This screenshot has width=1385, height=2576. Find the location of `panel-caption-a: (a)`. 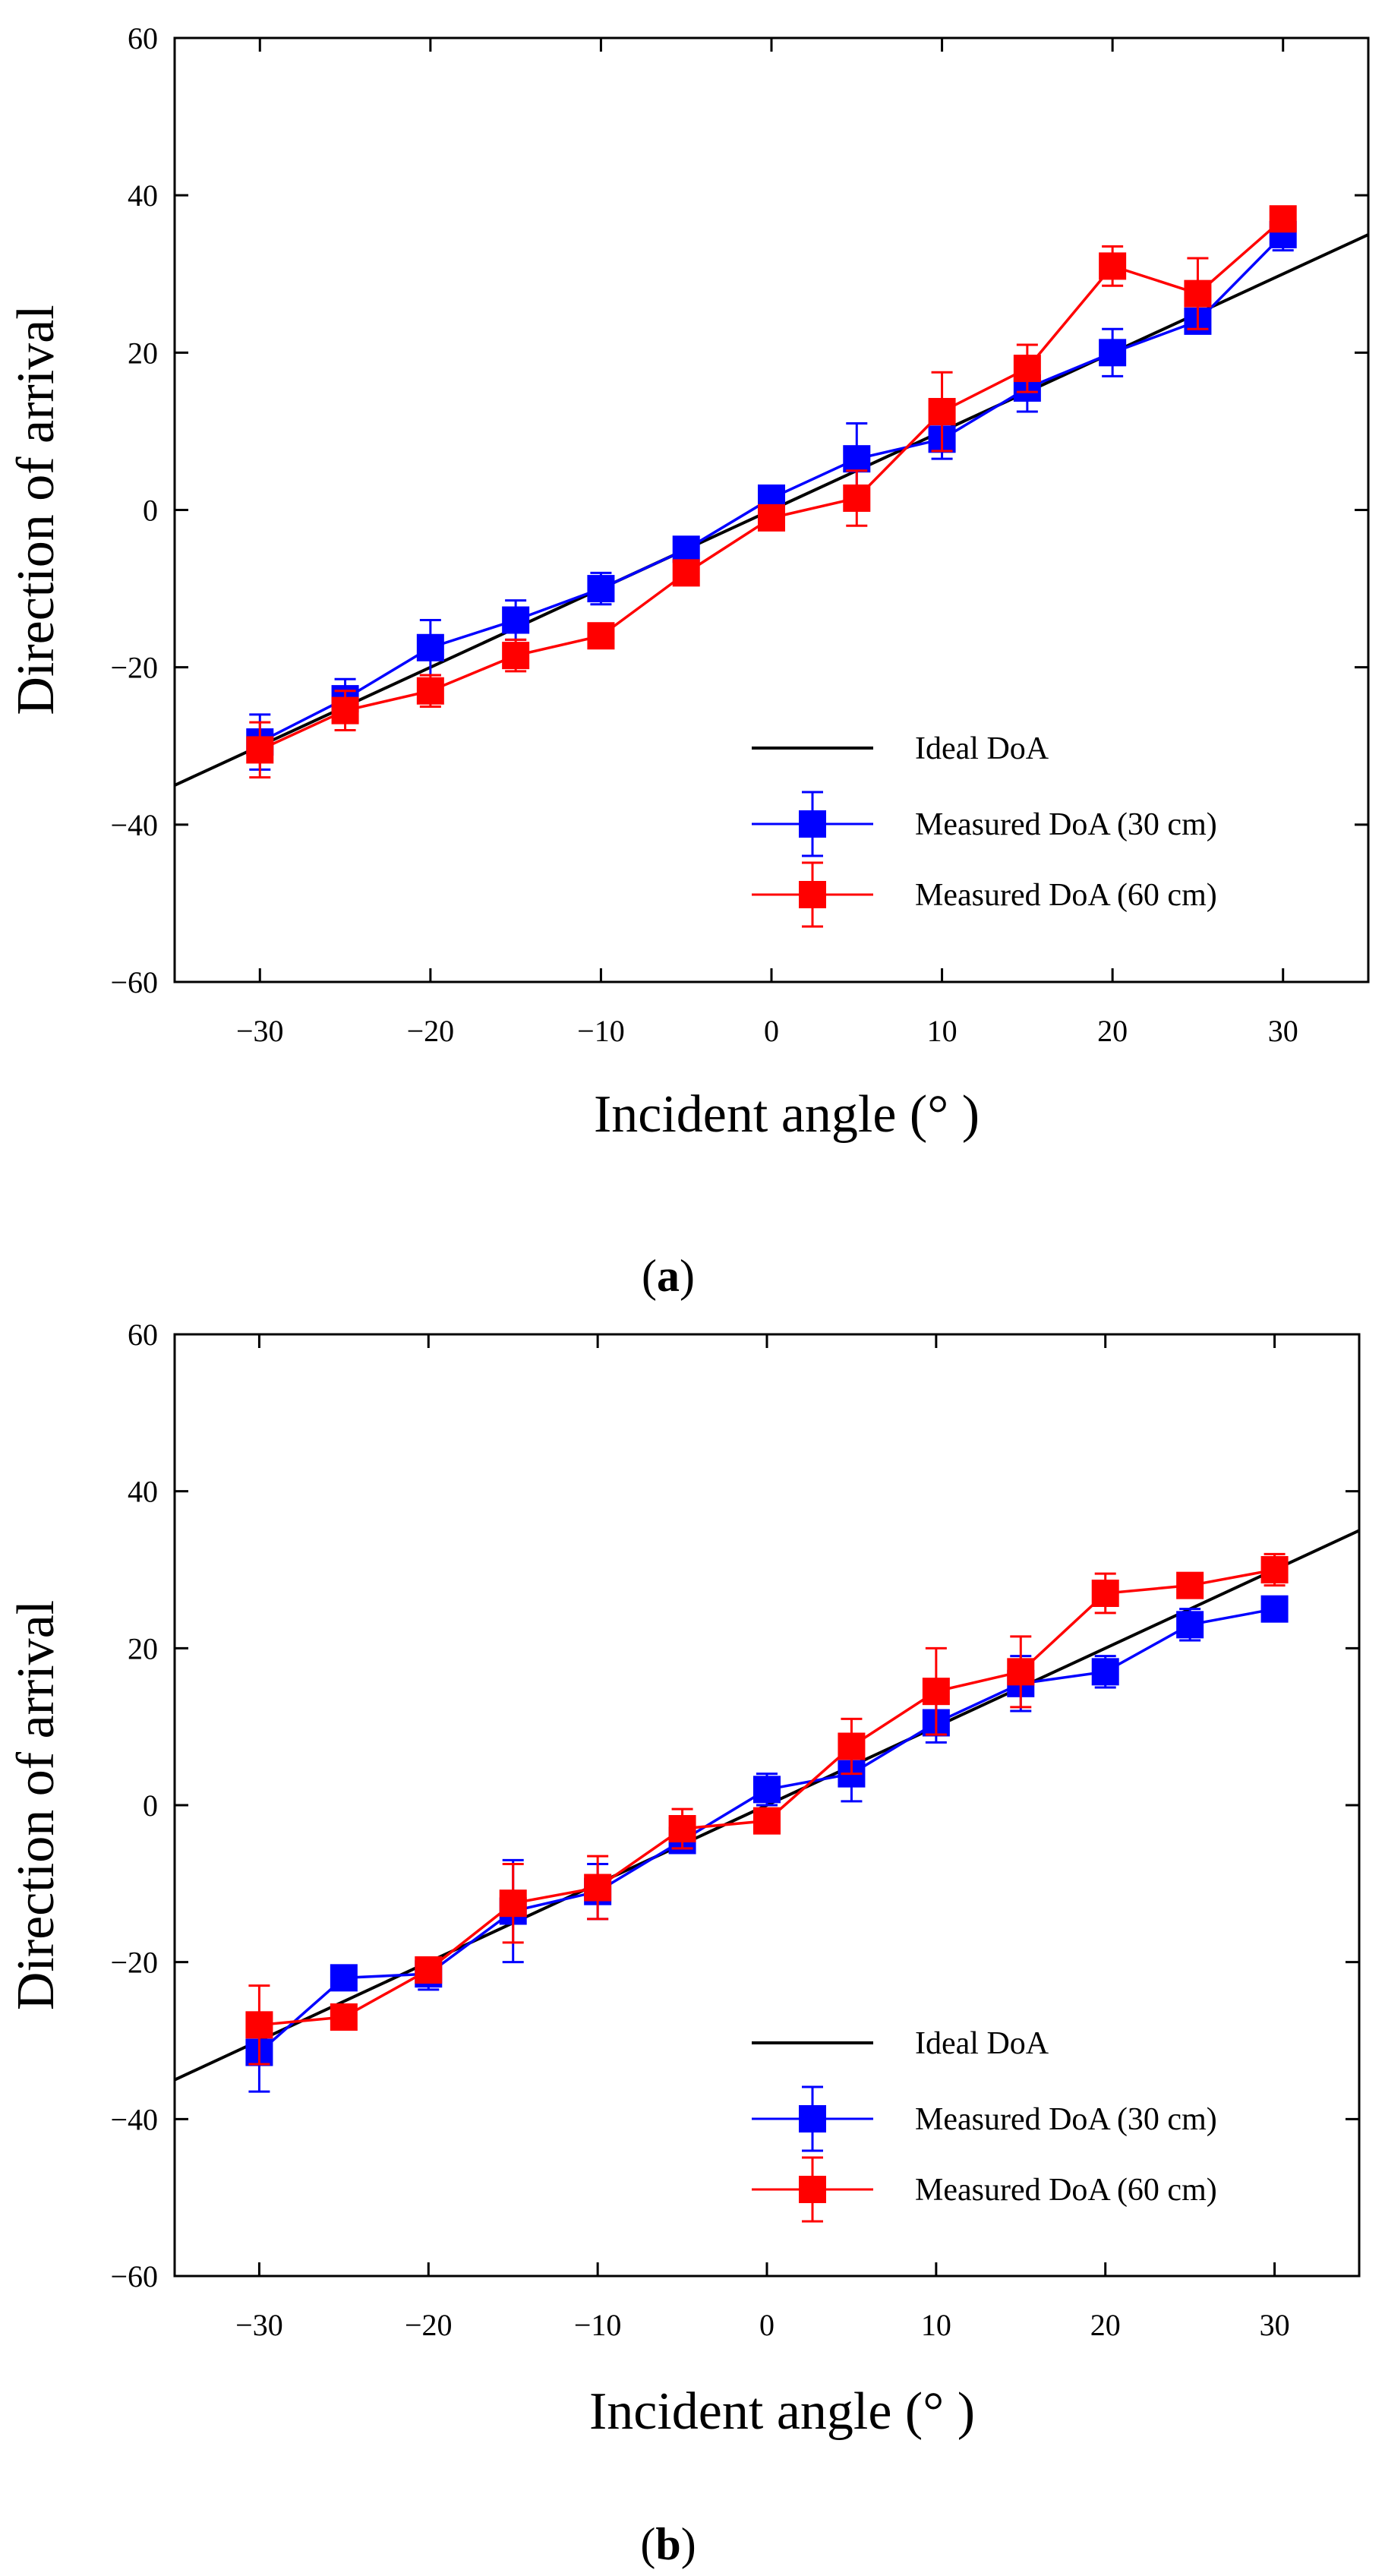

panel-caption-a: (a) is located at coordinates (668, 1276).